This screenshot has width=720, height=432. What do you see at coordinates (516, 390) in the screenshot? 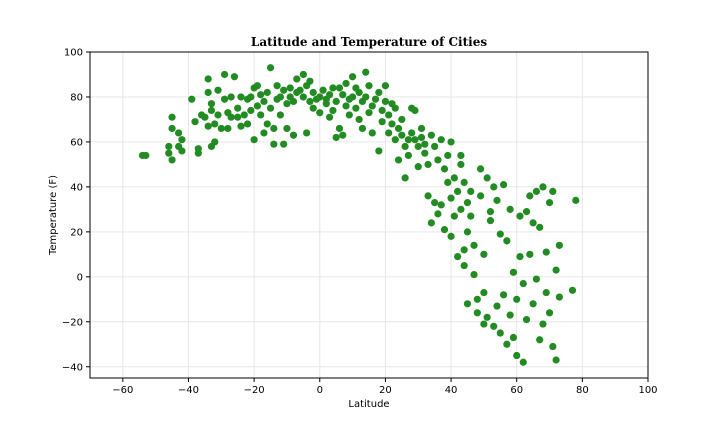
I see `x-tick-label: 60` at bounding box center [516, 390].